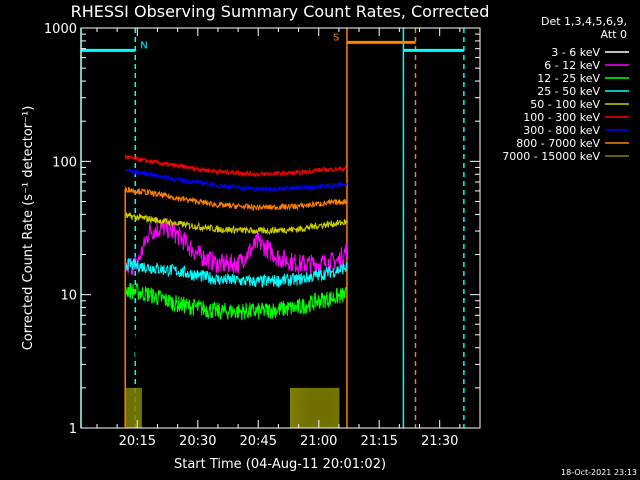 The width and height of the screenshot is (640, 480). What do you see at coordinates (572, 65) in the screenshot?
I see `legend-label-6-12-kev: 6 - 12 keV` at bounding box center [572, 65].